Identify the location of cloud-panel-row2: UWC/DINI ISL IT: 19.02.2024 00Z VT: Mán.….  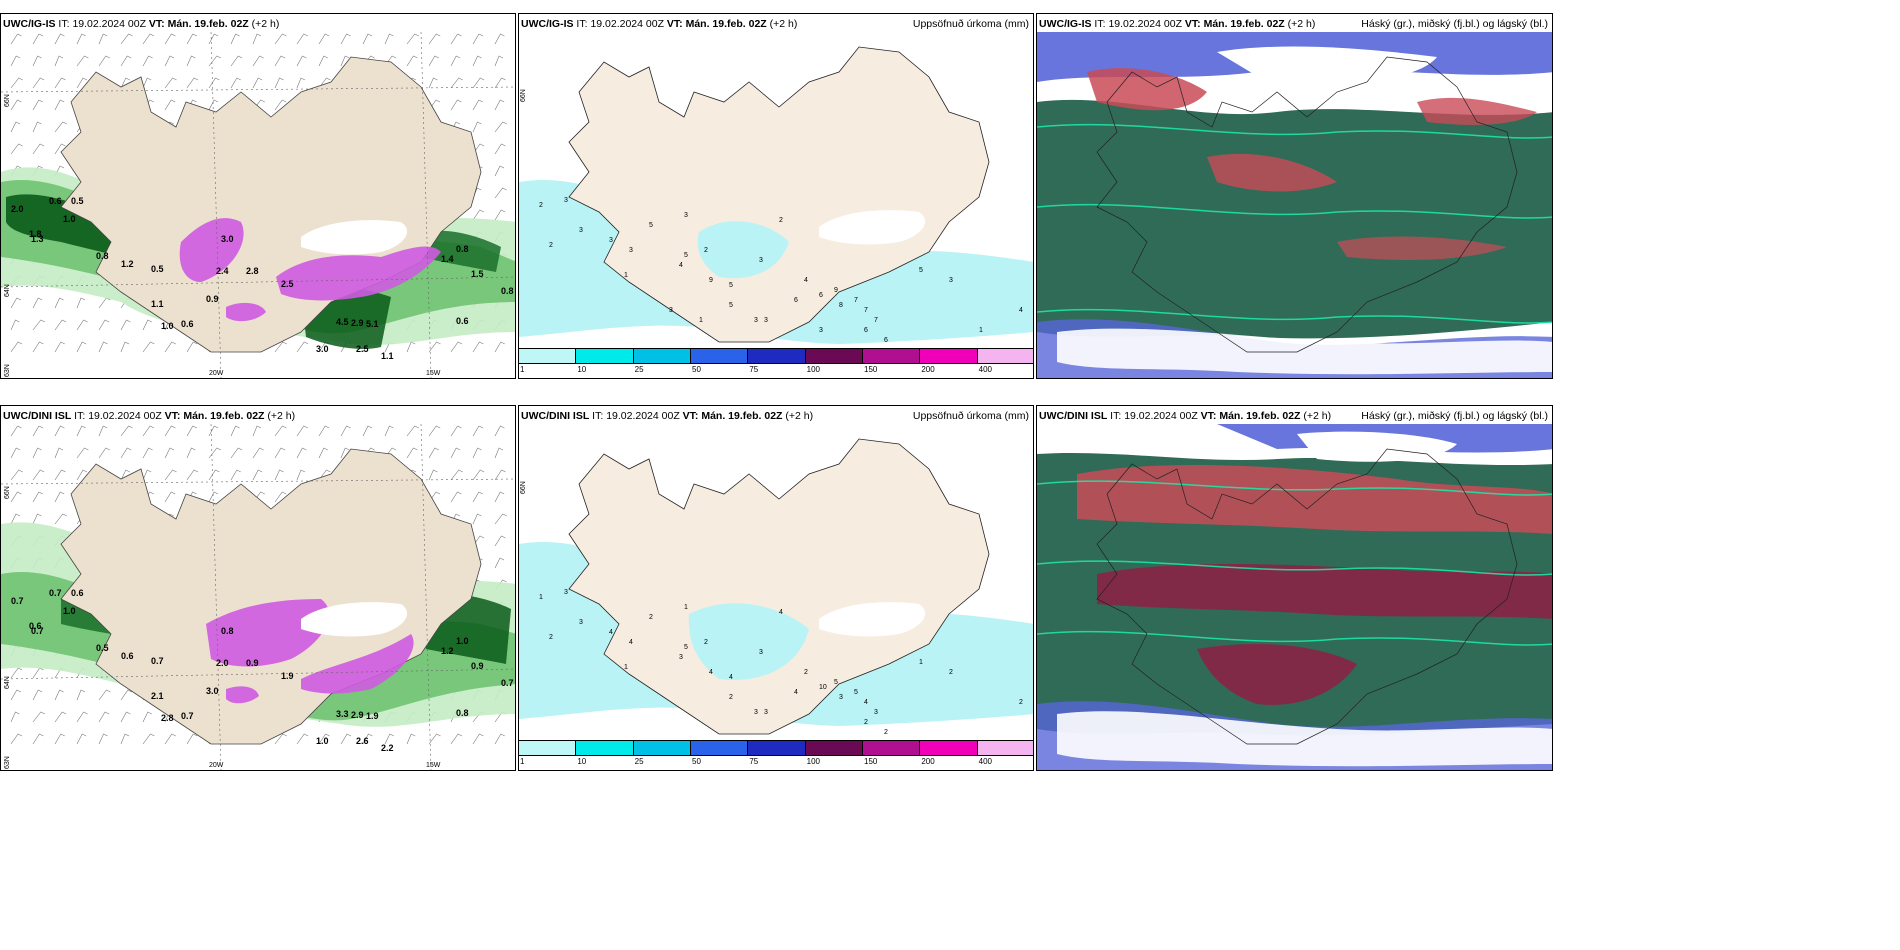
(1294, 588).